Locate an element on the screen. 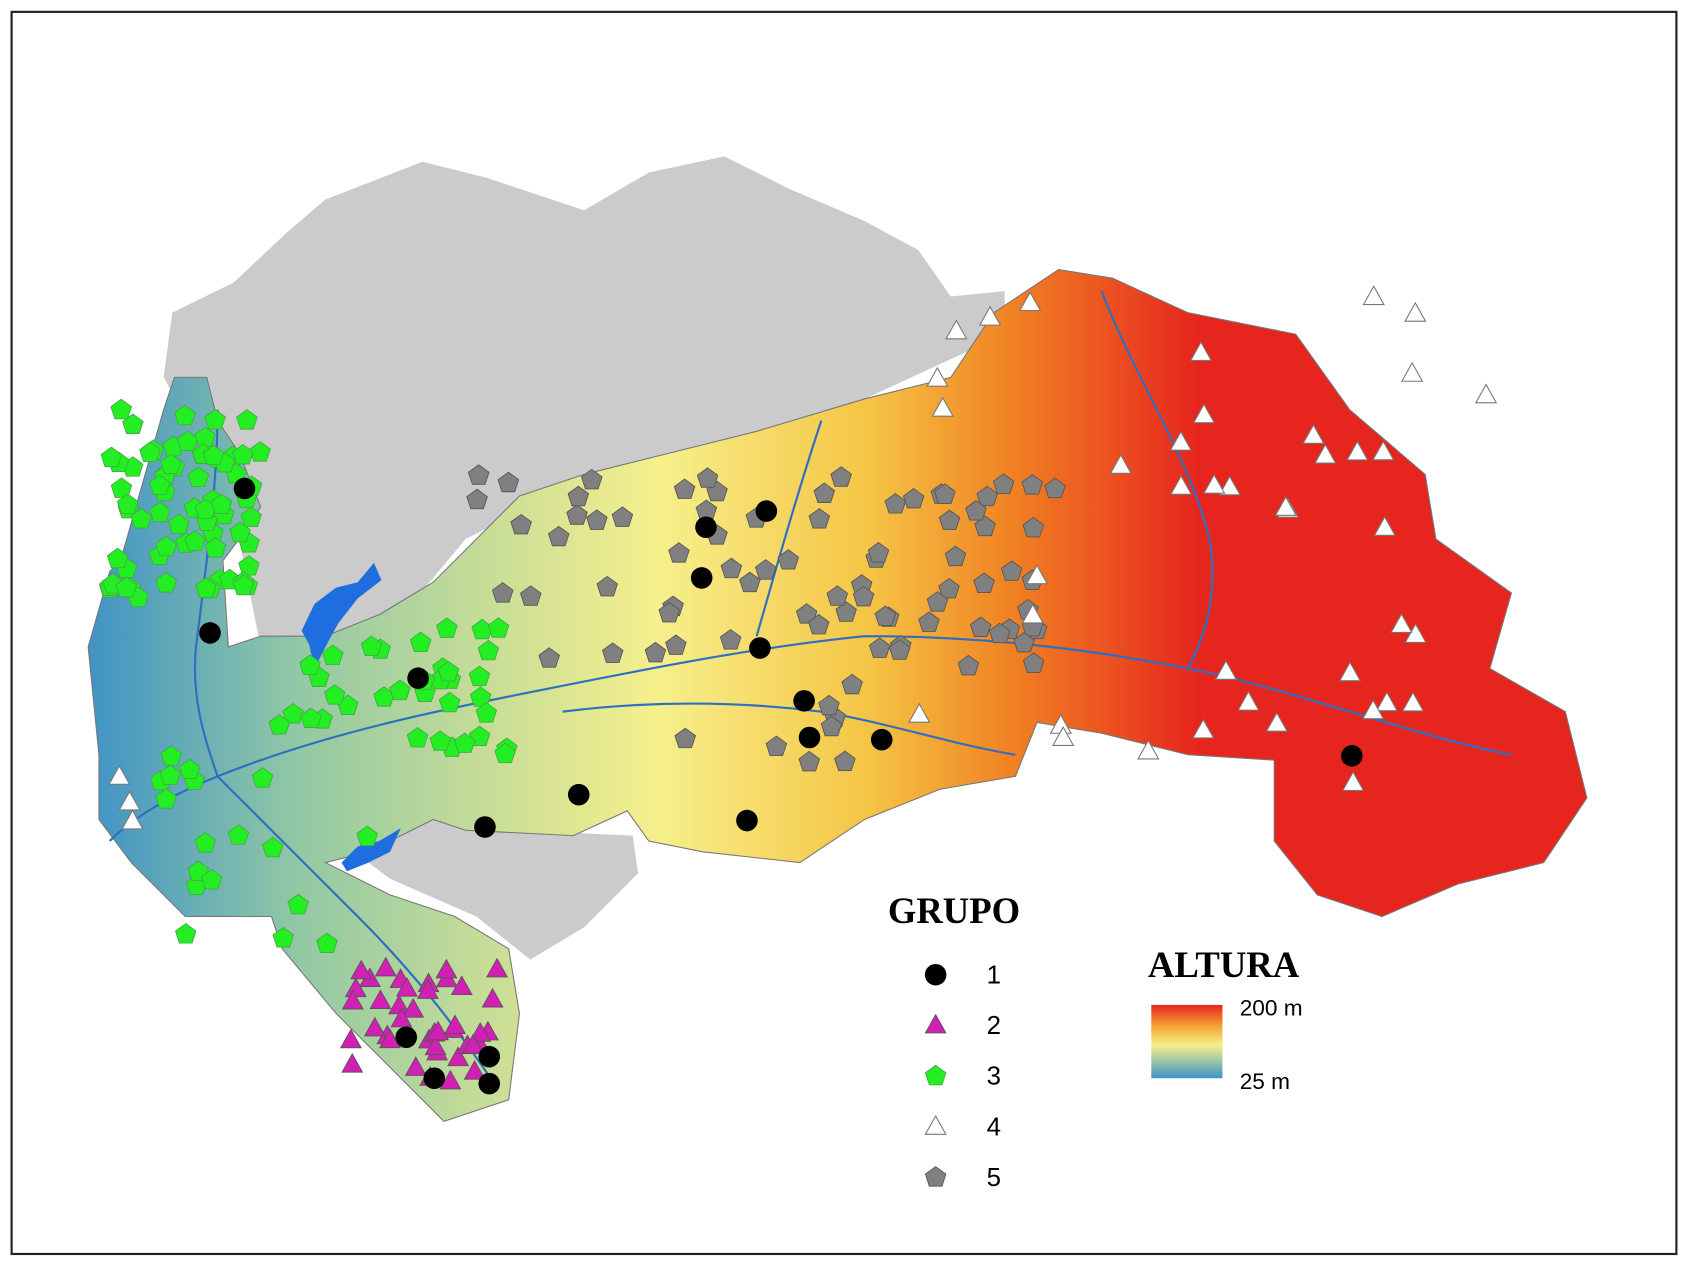 Image resolution: width=1688 pixels, height=1268 pixels. legend-label: 5 is located at coordinates (994, 1178).